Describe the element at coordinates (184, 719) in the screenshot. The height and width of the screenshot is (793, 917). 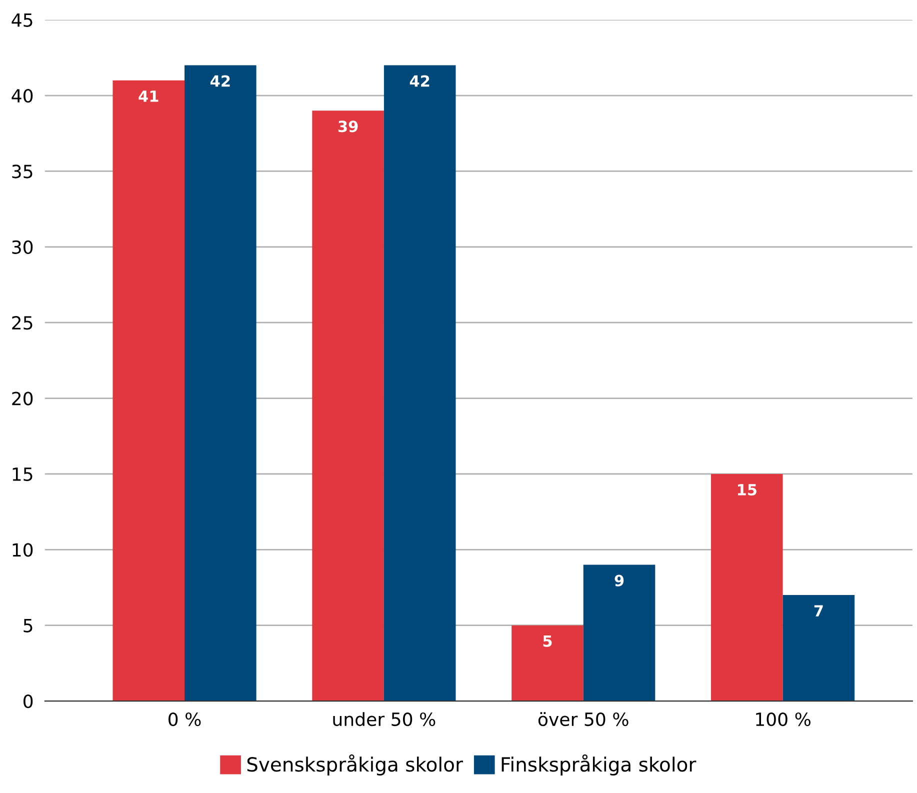
I see `x-tick-label: 0 %` at that location.